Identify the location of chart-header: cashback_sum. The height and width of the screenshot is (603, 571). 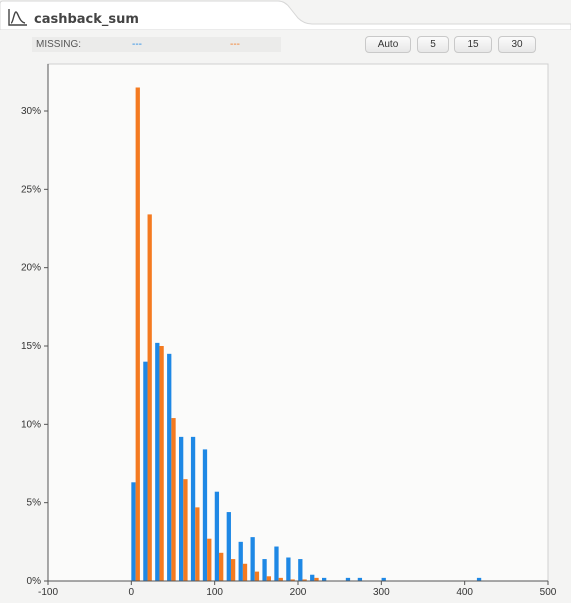
(73, 19).